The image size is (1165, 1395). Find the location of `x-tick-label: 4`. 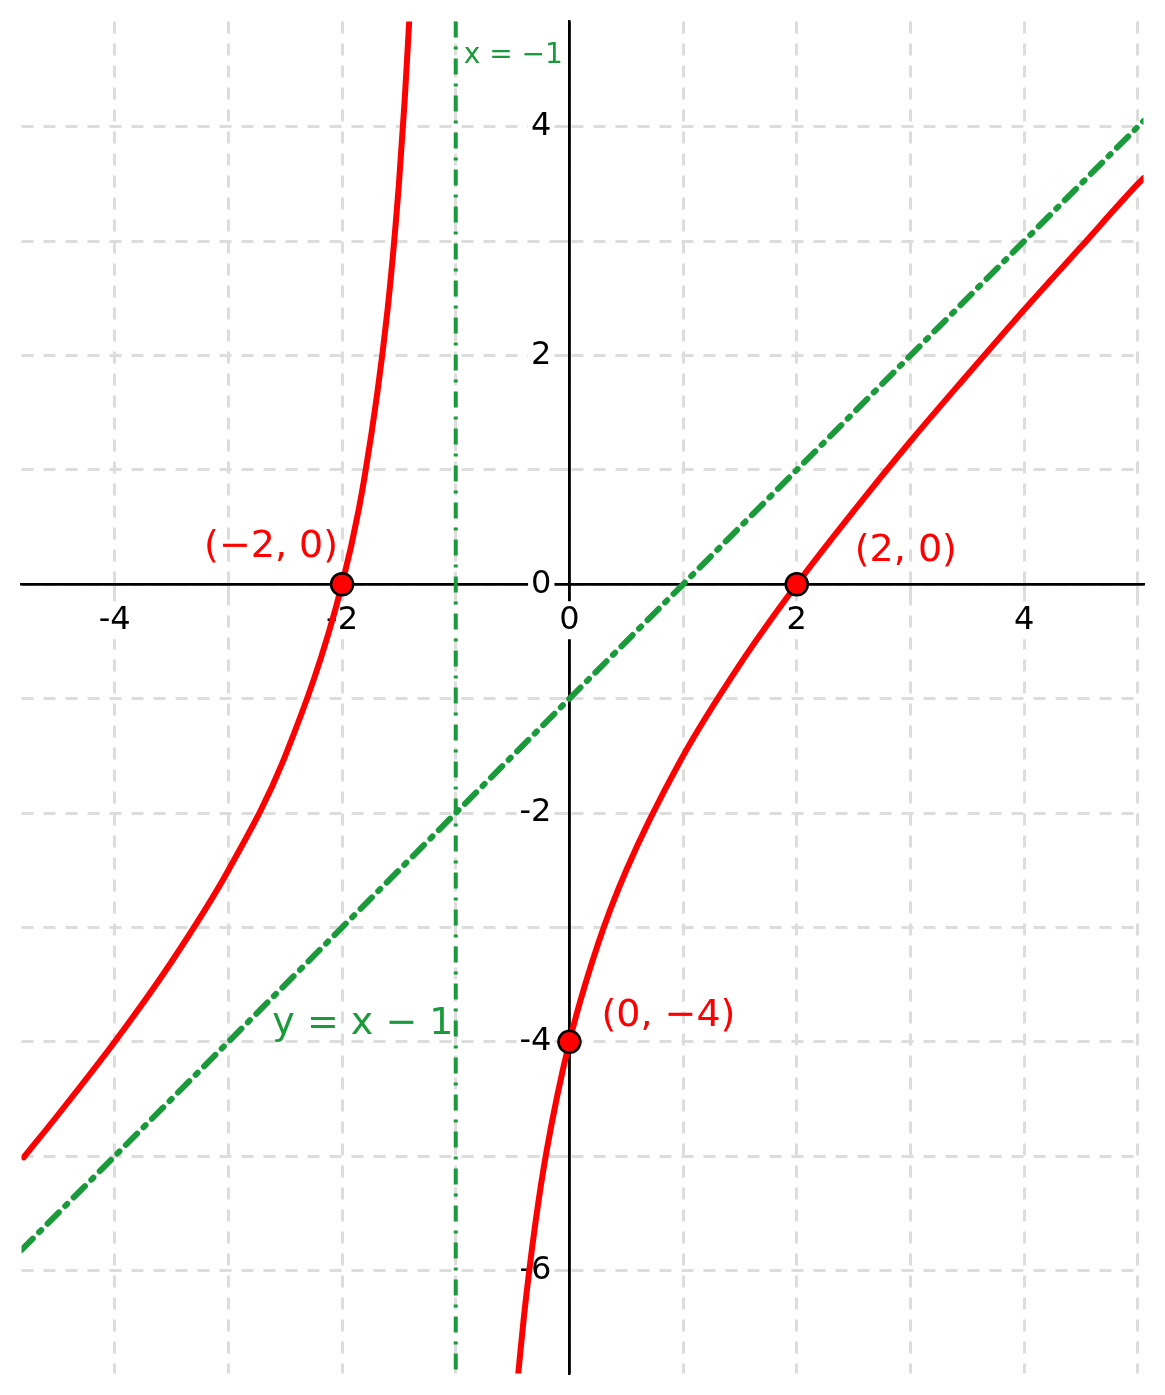

x-tick-label: 4 is located at coordinates (1024, 617).